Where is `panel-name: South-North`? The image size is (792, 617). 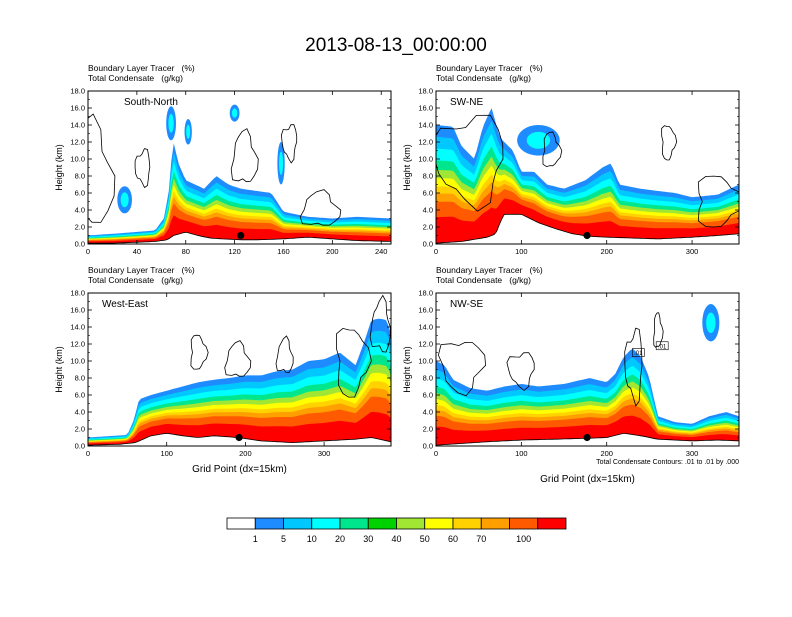
panel-name: South-North is located at coordinates (151, 102).